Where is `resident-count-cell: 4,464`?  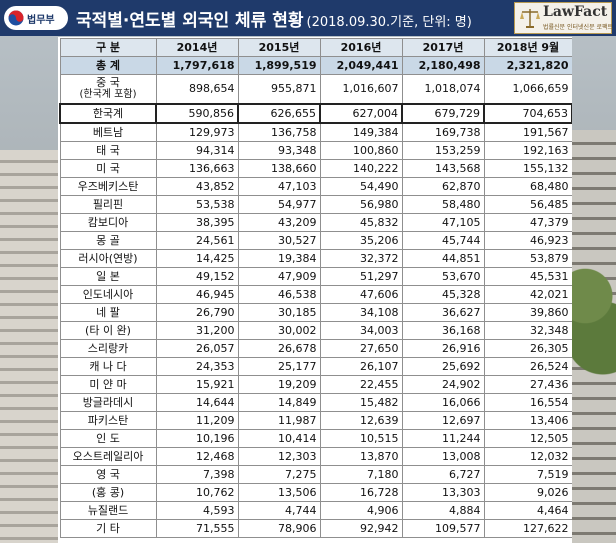
resident-count-cell: 4,464 is located at coordinates (527, 510).